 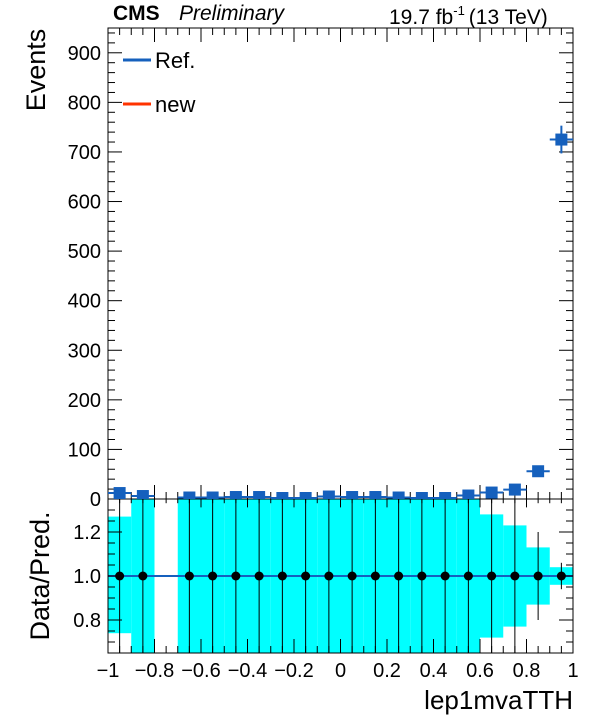 What do you see at coordinates (200, 671) in the screenshot?
I see `ratio-x-tick-label: −0.6` at bounding box center [200, 671].